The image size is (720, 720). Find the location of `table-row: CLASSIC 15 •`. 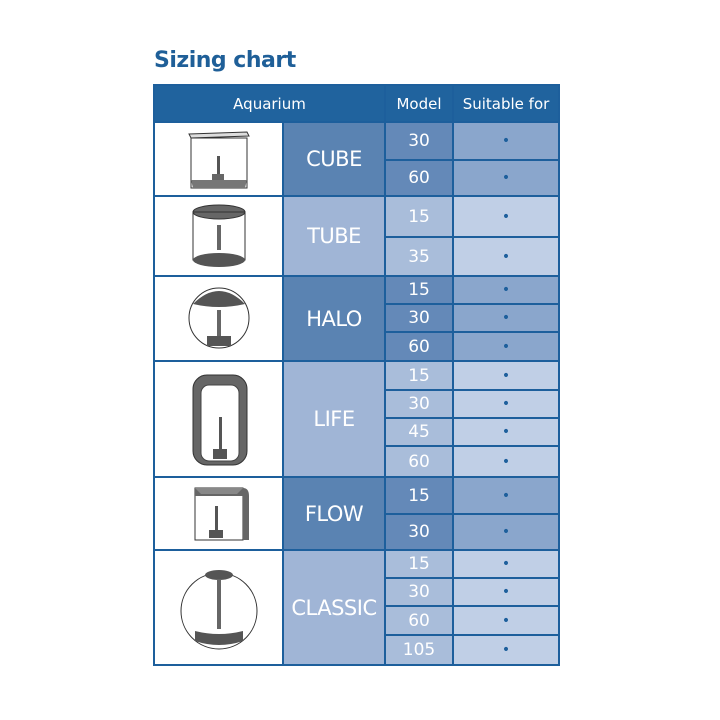

table-row: CLASSIC 15 • is located at coordinates (357, 607).